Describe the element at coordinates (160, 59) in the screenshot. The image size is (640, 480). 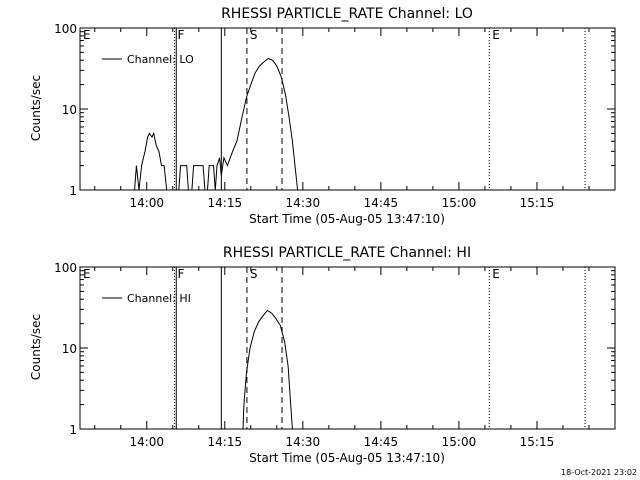
I see `legend-label: Channel: LO` at that location.